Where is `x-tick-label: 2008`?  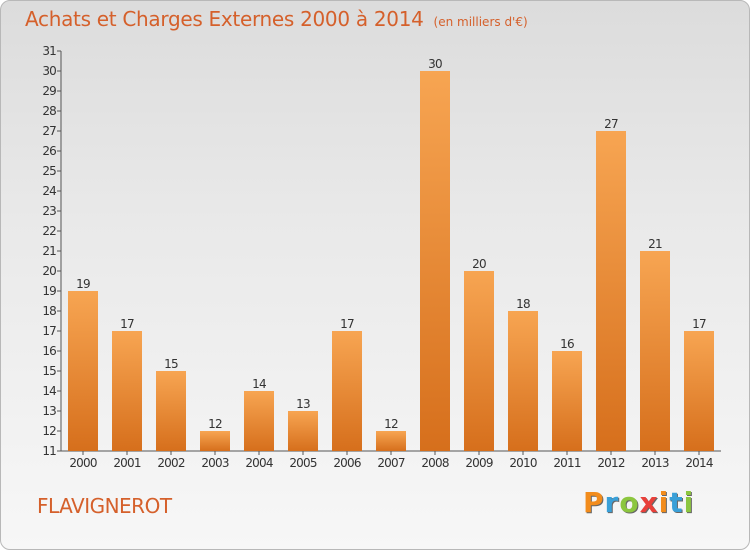
x-tick-label: 2008 is located at coordinates (435, 463).